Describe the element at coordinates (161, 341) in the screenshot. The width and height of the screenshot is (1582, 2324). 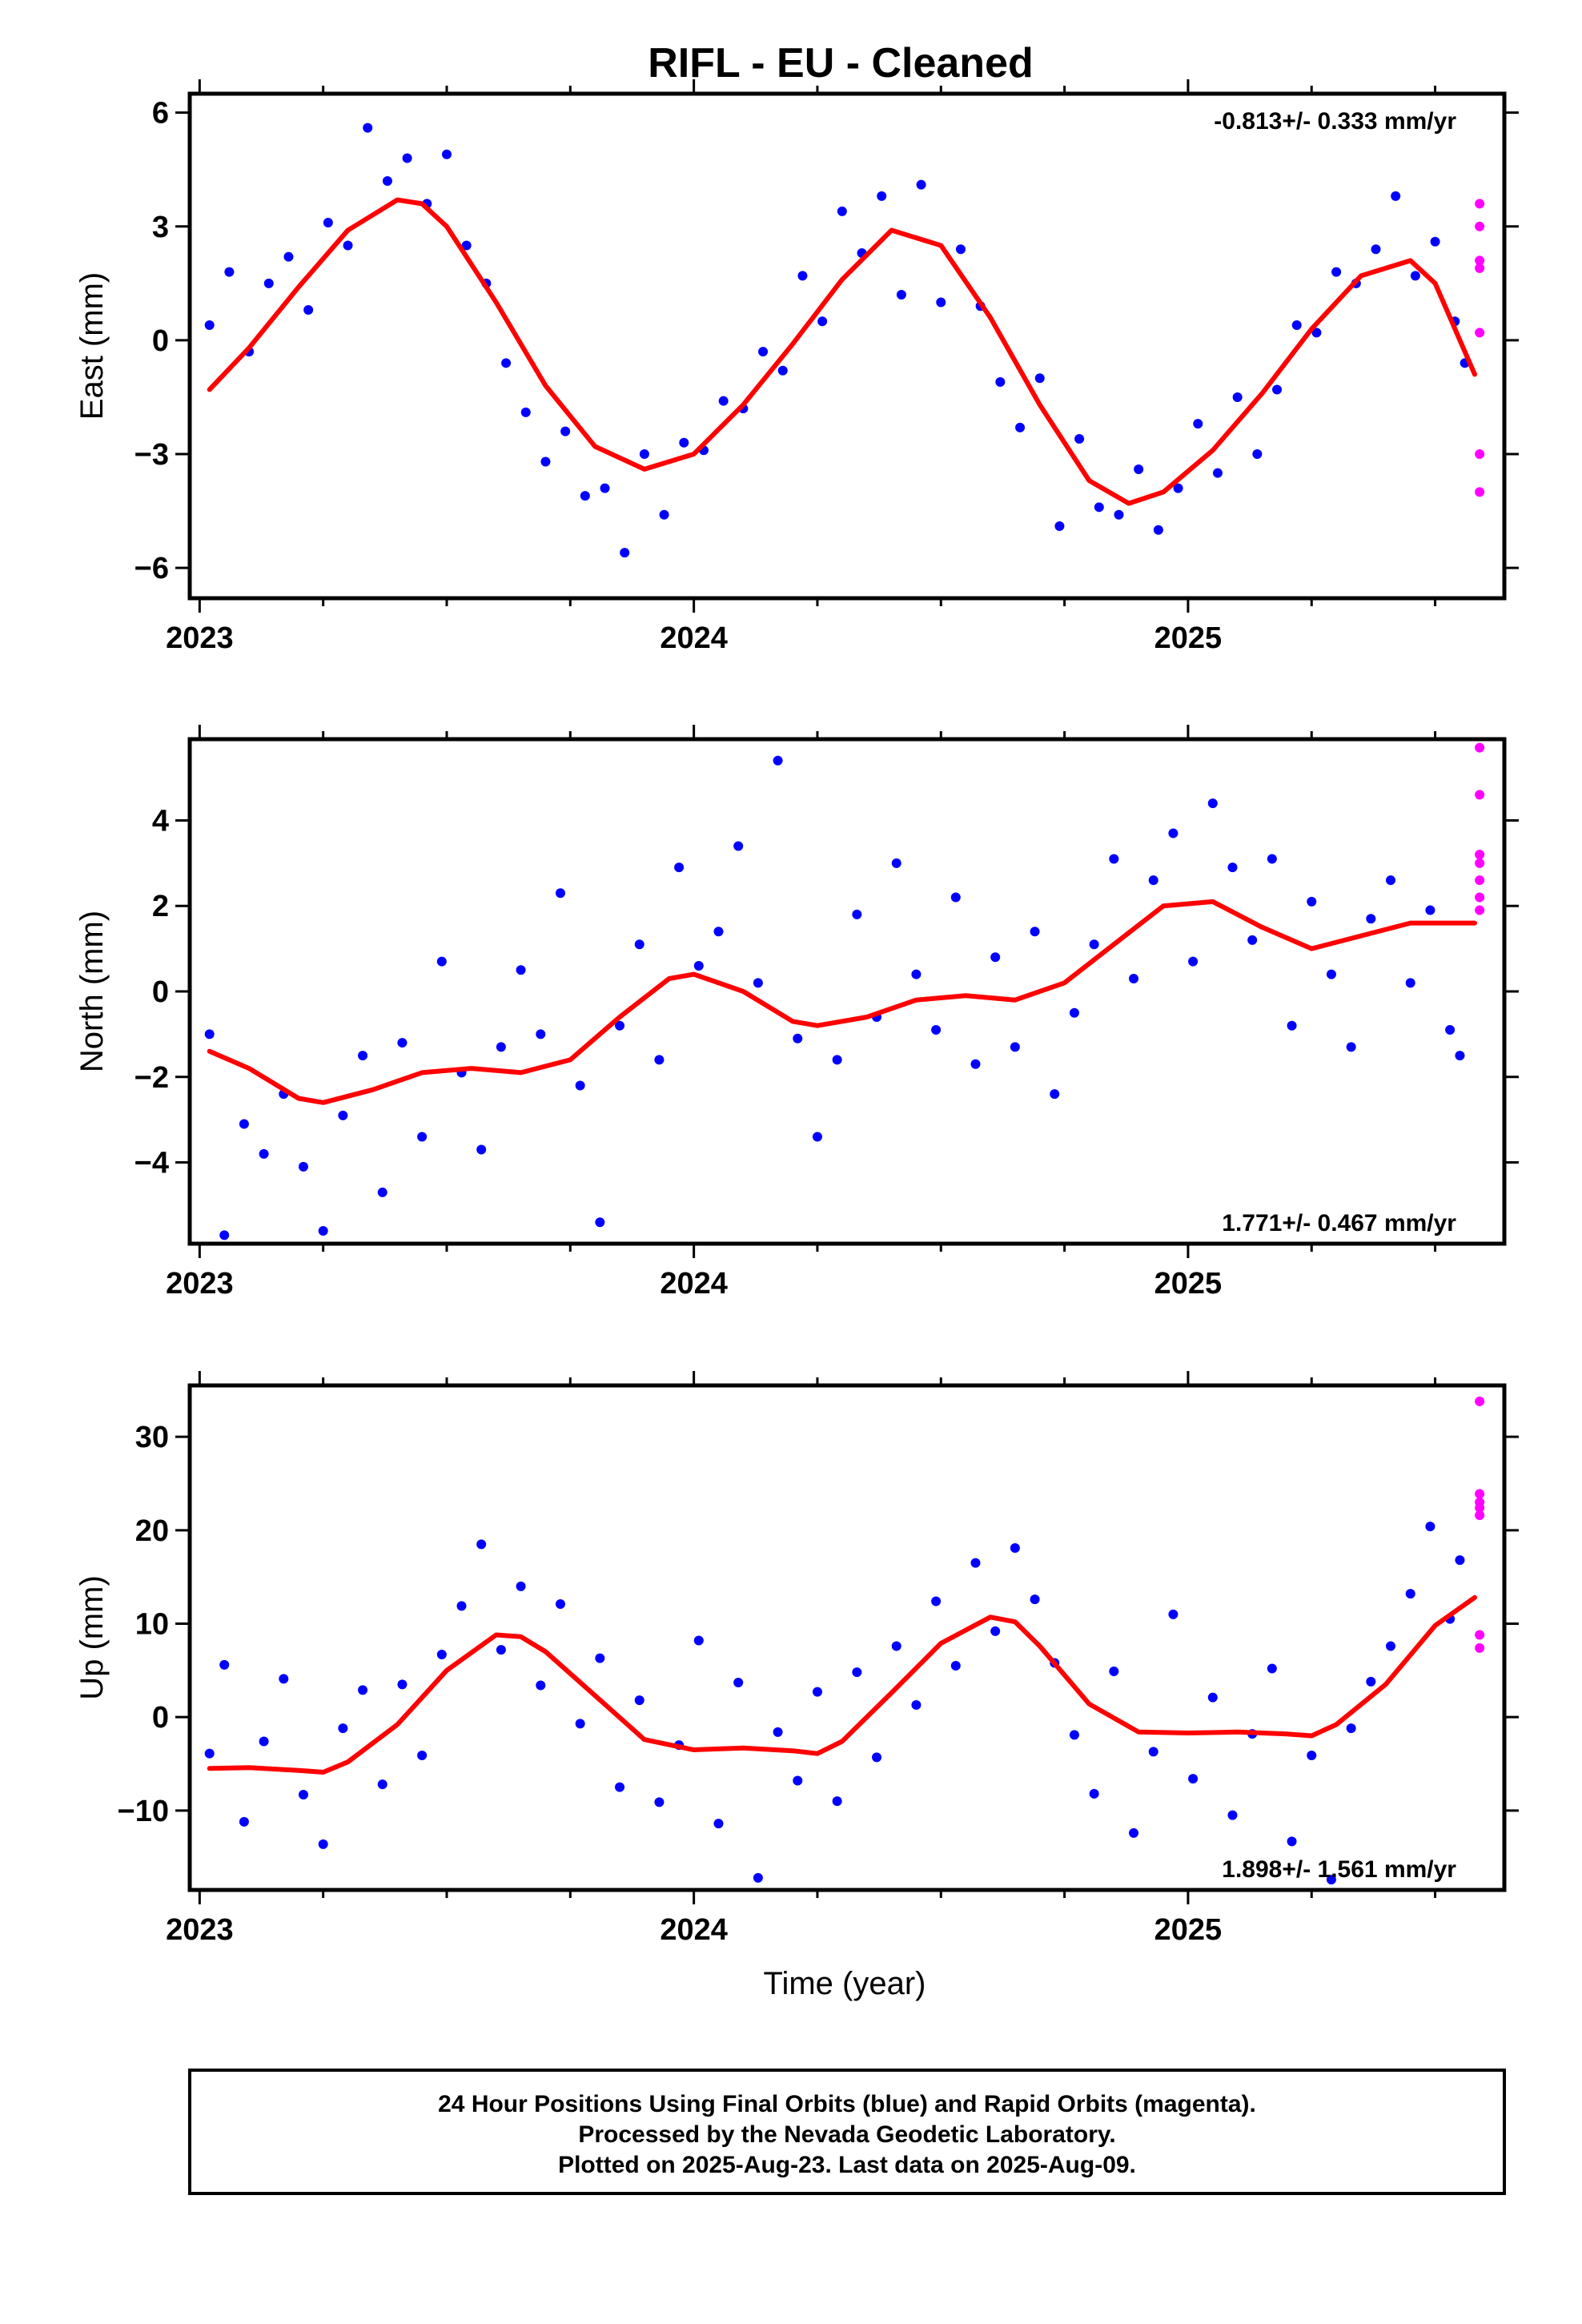
I see `east-ytick-label: 0` at that location.